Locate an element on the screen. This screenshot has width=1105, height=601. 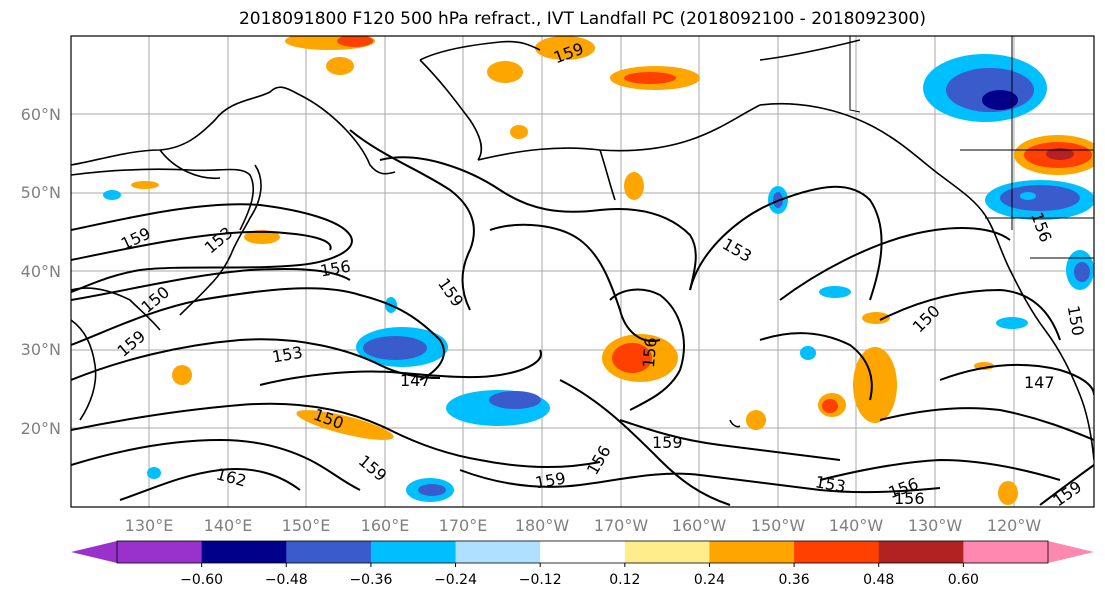
lon-tick-label: 120°W is located at coordinates (1014, 525).